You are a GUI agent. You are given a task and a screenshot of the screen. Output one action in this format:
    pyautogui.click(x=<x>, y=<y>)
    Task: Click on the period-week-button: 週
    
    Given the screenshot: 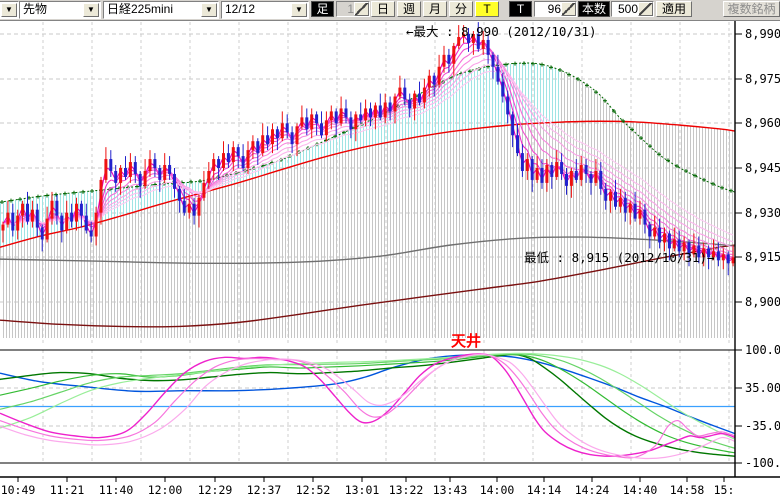 What is the action you would take?
    pyautogui.click(x=409, y=9)
    